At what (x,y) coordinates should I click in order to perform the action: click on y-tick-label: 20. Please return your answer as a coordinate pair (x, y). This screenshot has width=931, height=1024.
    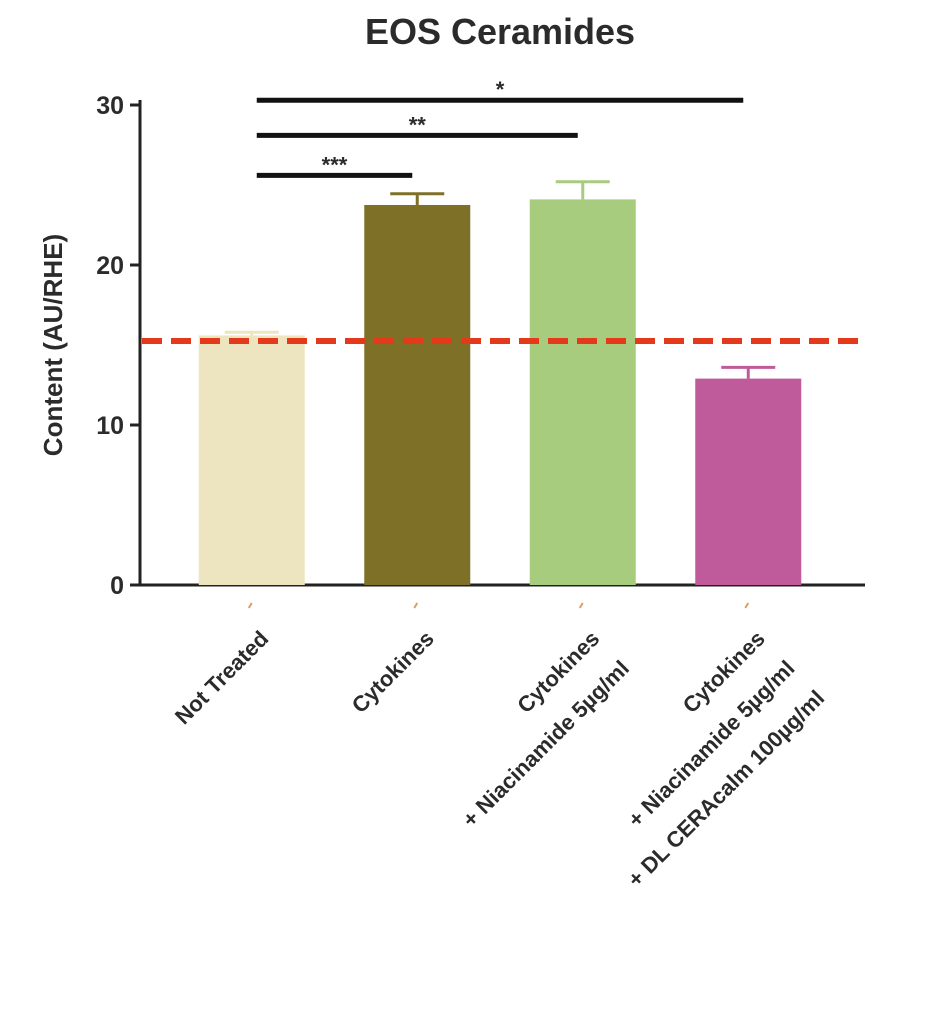
    Looking at the image, I should click on (110, 266).